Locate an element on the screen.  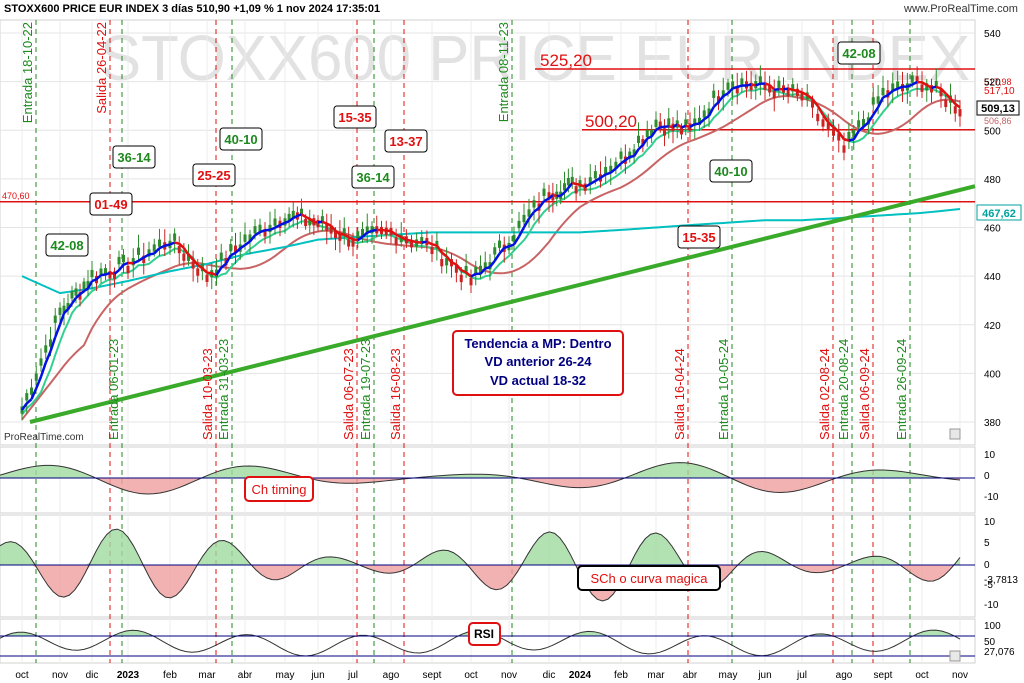
upper-label-2: 517,10 is located at coordinates (999, 91).